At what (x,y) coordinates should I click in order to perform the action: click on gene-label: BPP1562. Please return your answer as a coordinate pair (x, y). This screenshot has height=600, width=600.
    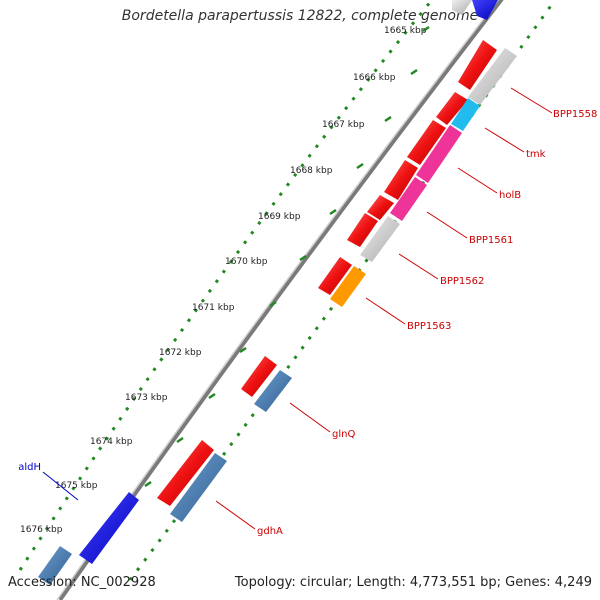
    Looking at the image, I should click on (462, 281).